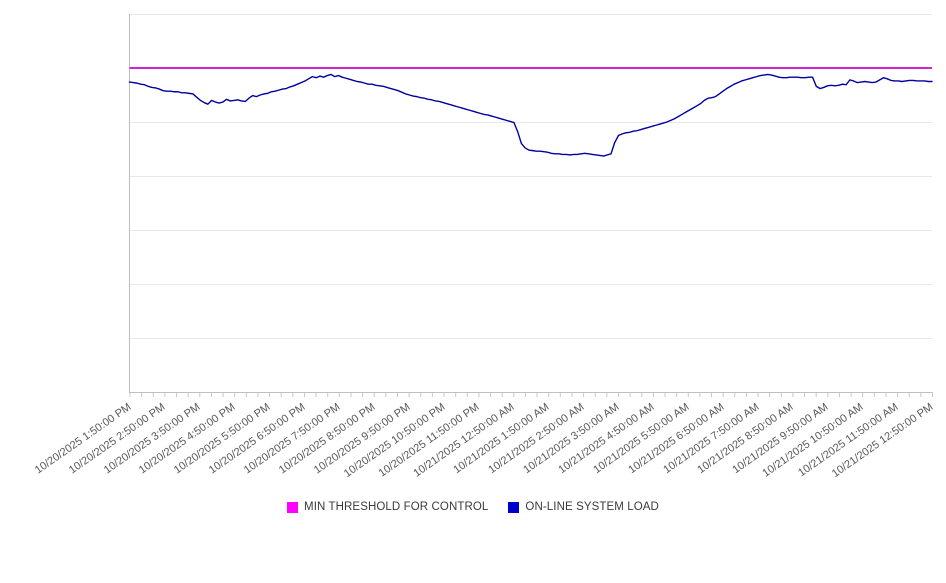  I want to click on series-on-line-system-load, so click(530, 115).